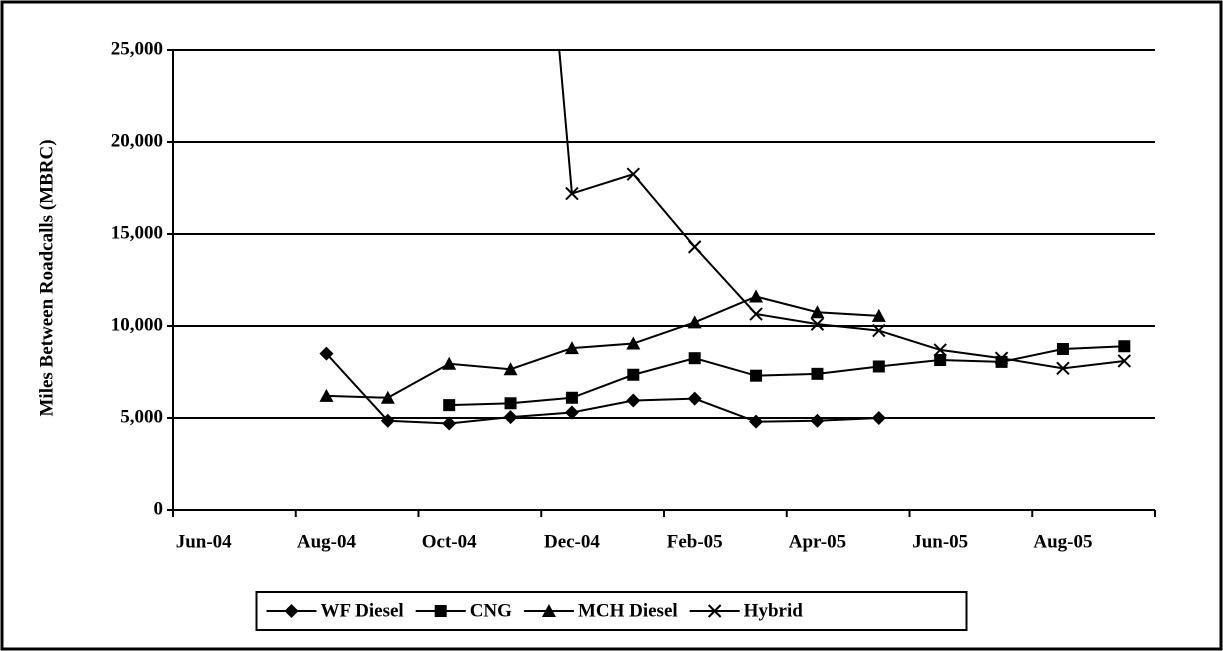  Describe the element at coordinates (817, 541) in the screenshot. I see `x-tick-label: Apr-05` at that location.